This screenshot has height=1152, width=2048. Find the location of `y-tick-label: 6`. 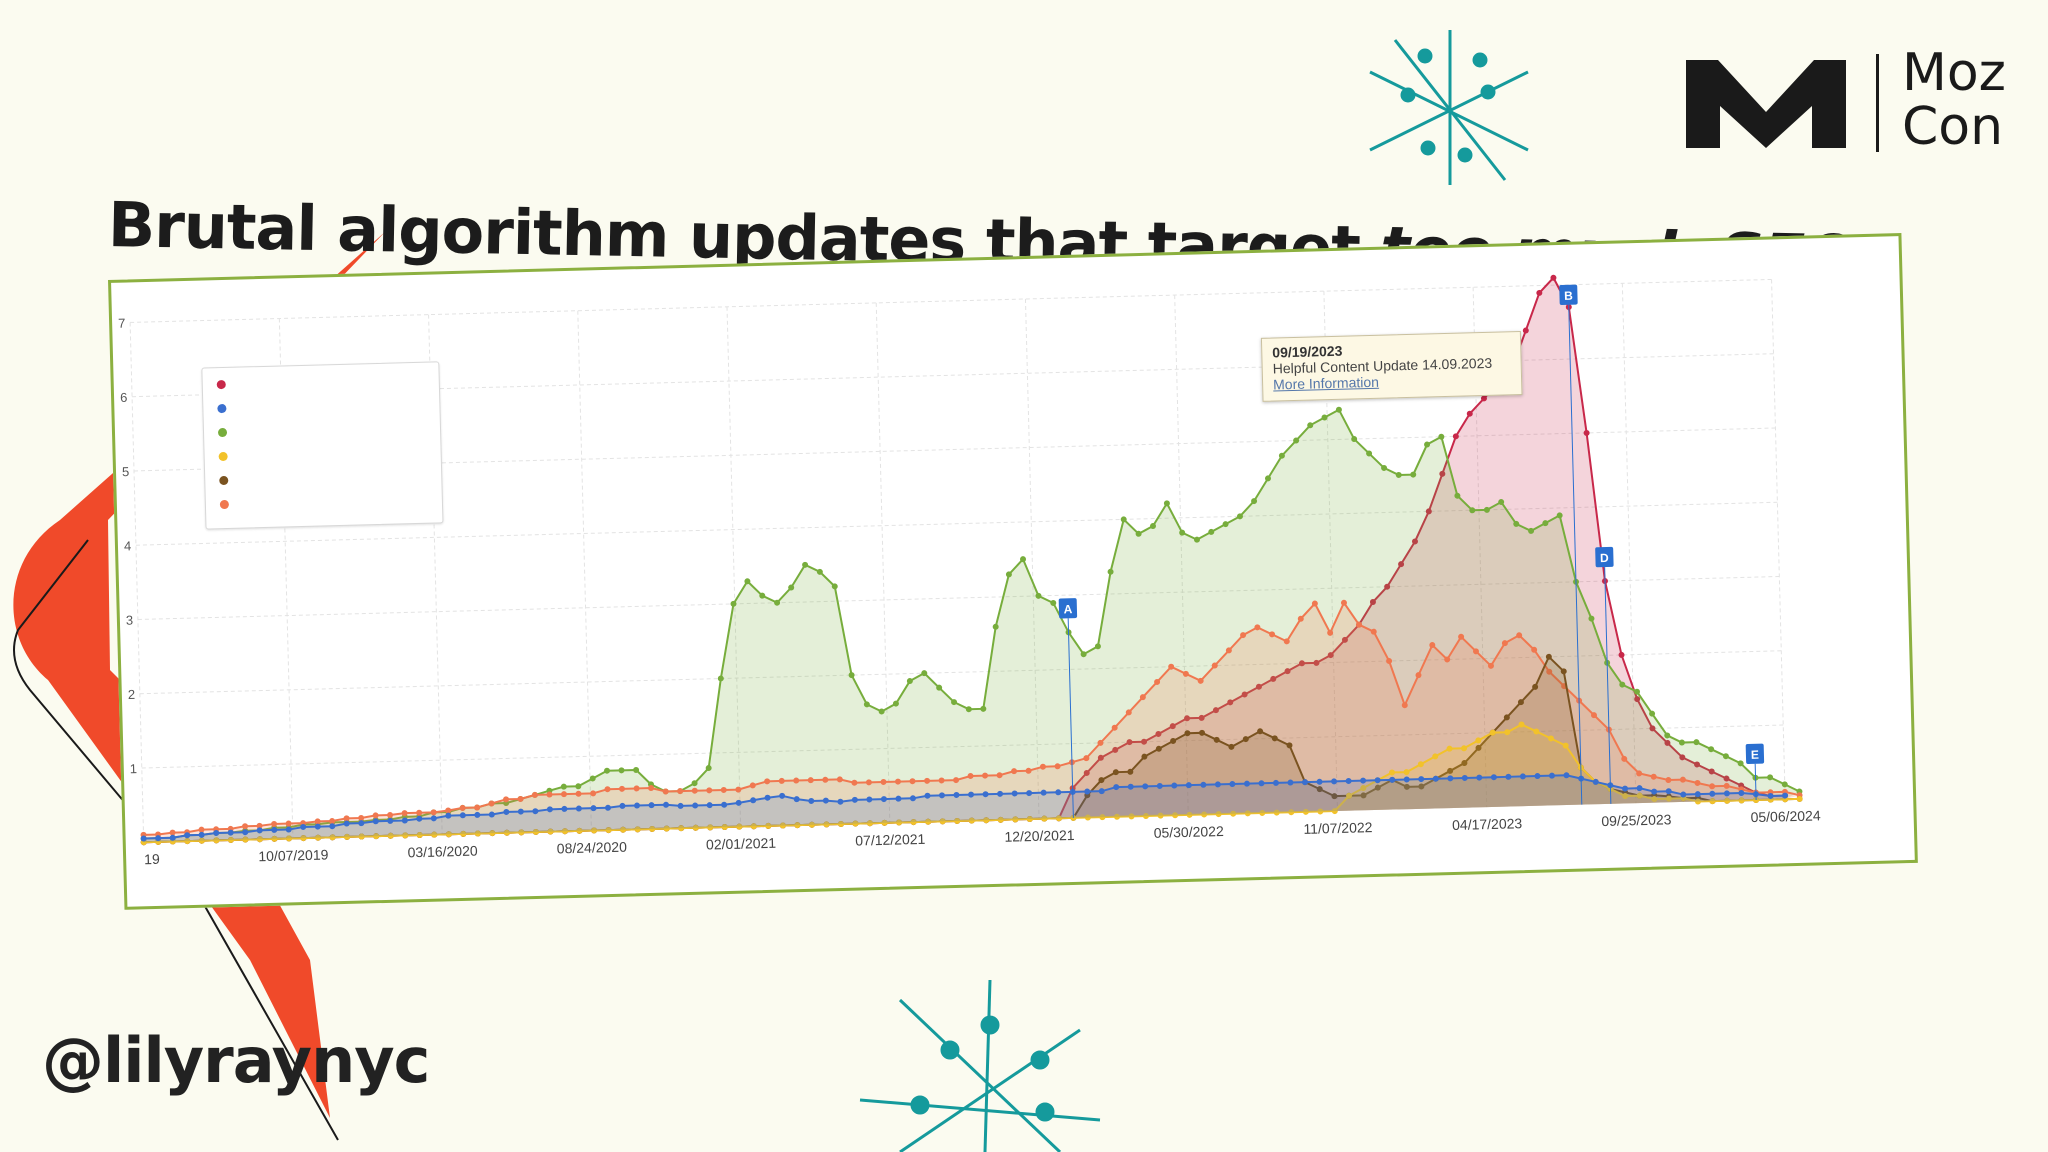

y-tick-label: 6 is located at coordinates (124, 397).